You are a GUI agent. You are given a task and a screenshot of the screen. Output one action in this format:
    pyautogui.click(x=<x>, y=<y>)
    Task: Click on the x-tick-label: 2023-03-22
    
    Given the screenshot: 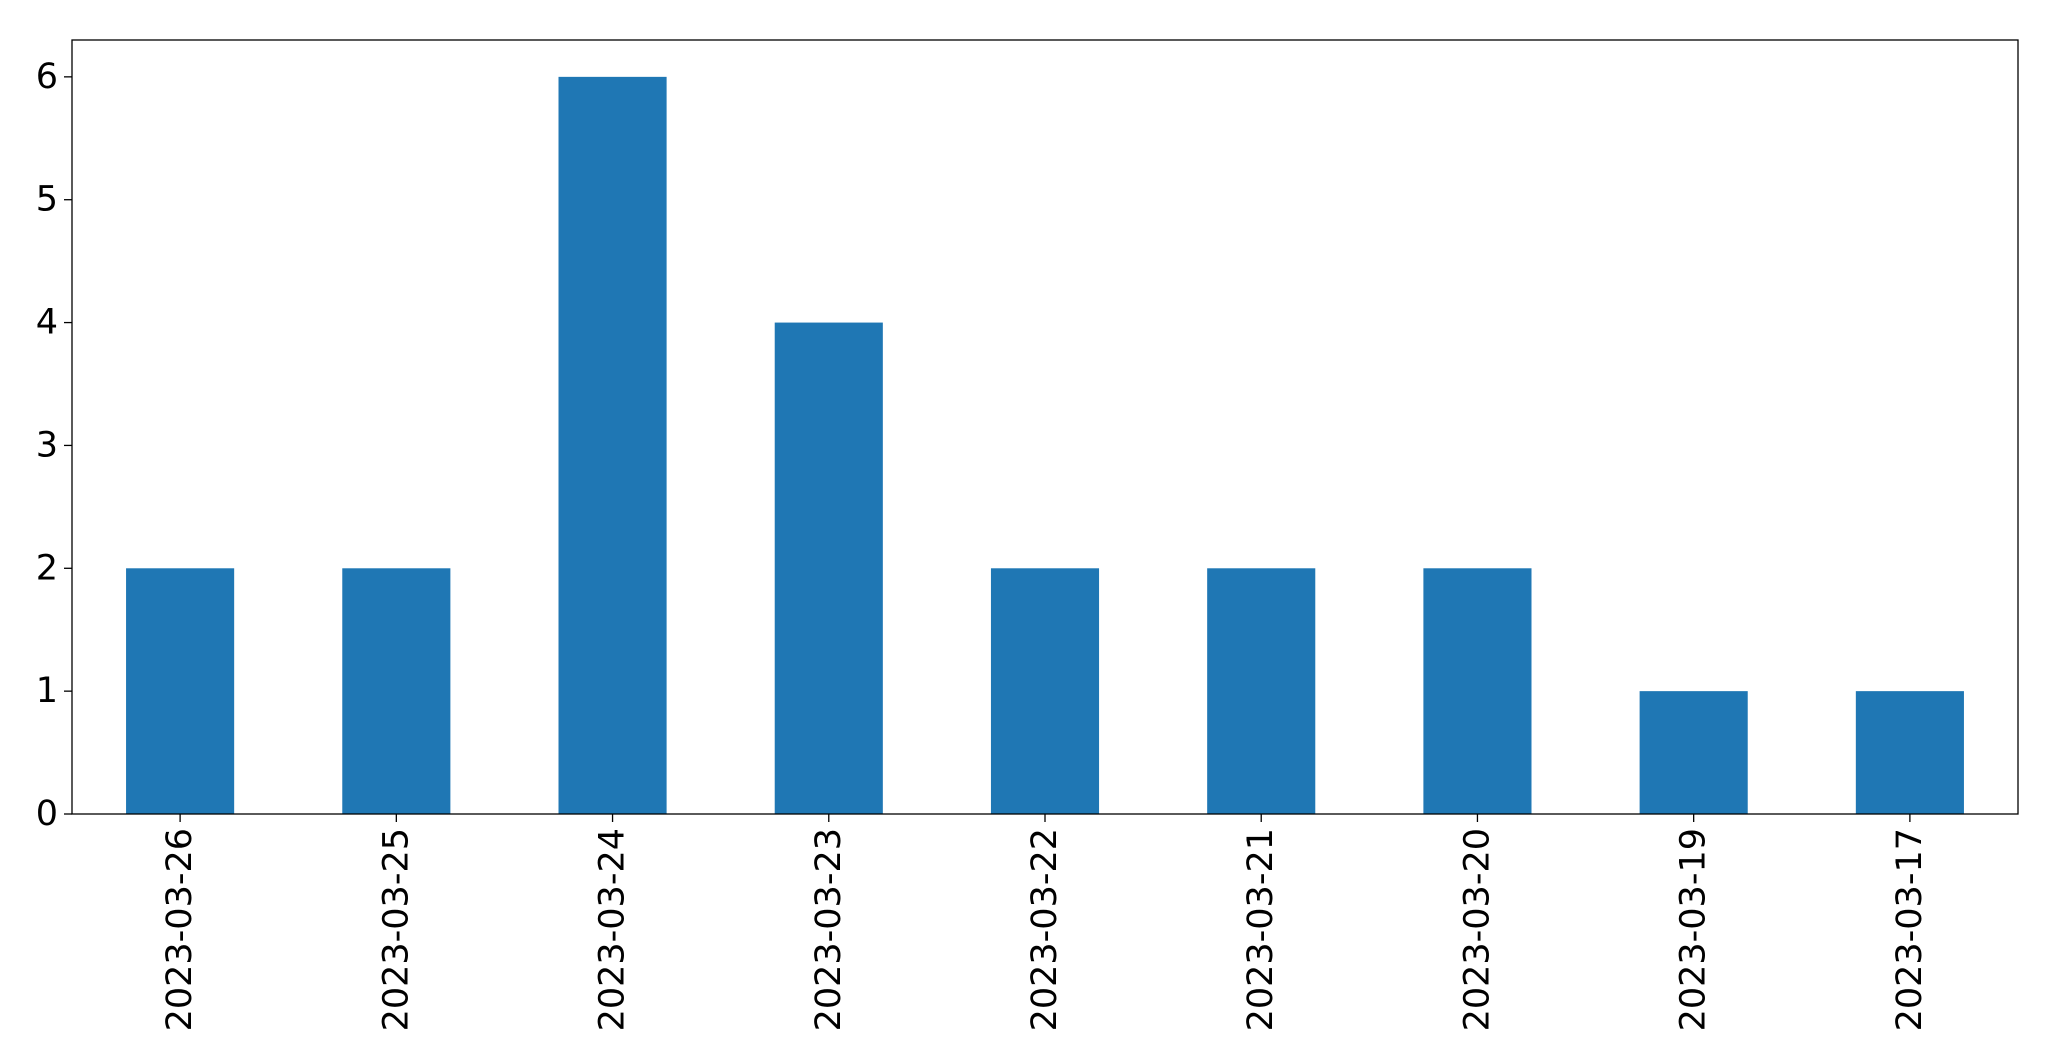 What is the action you would take?
    pyautogui.click(x=1045, y=929)
    